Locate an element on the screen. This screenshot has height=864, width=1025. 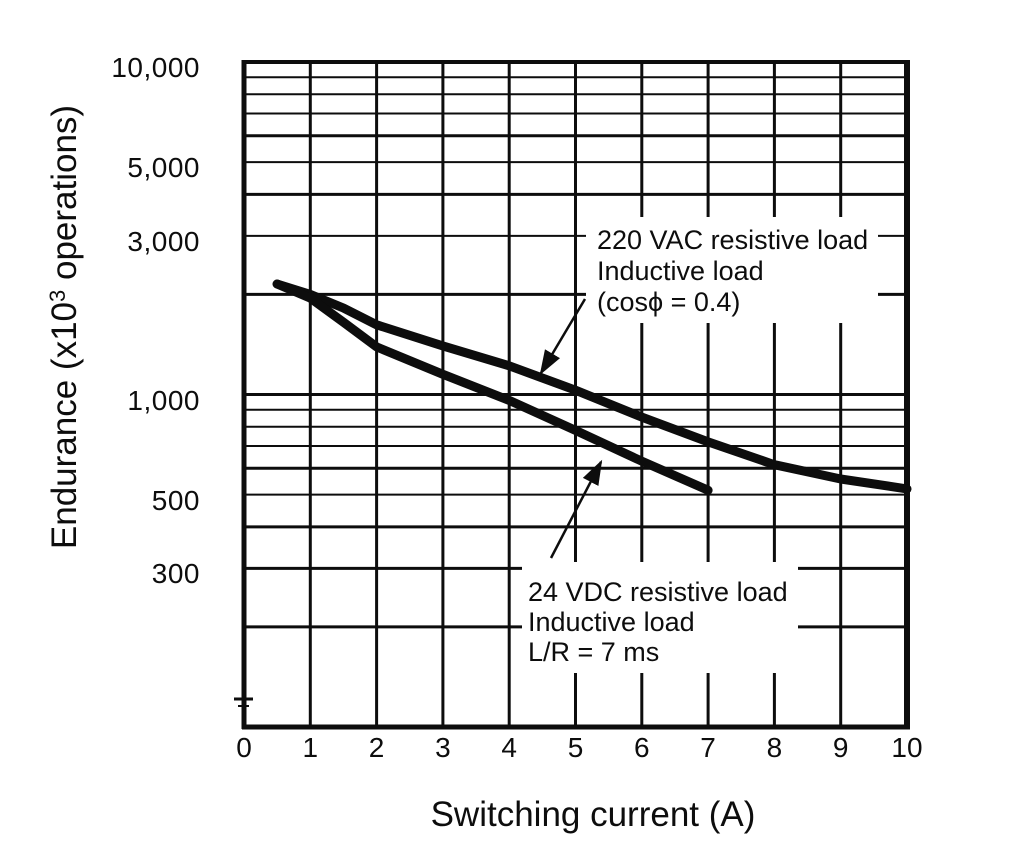
y-tick-label: 1,000 is located at coordinates (163, 400).